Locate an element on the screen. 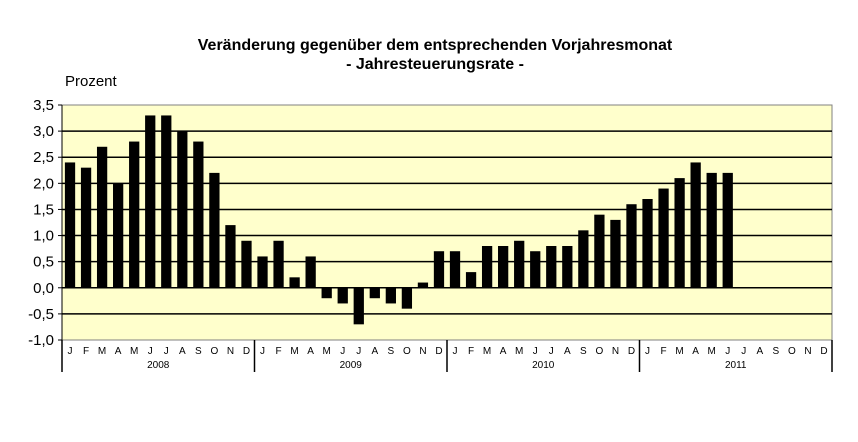  y-tick-label: 1,0 is located at coordinates (43, 236).